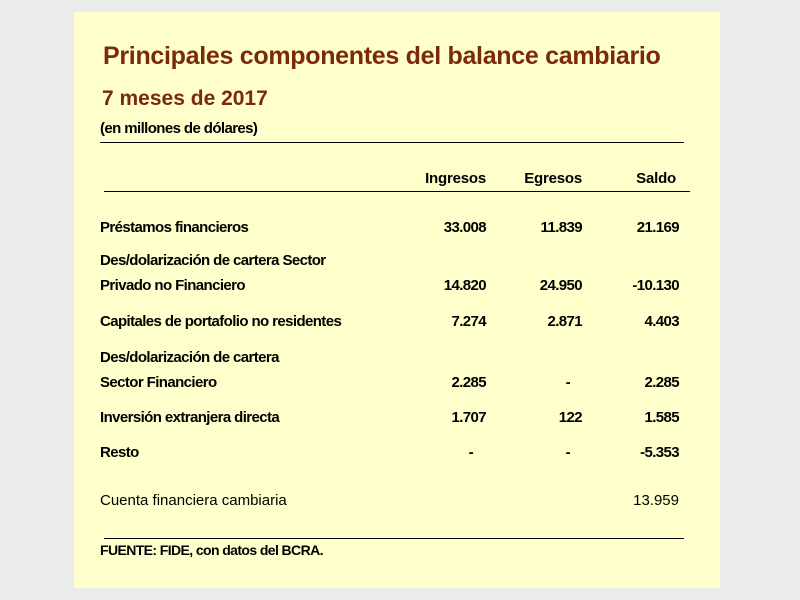  What do you see at coordinates (174, 227) in the screenshot?
I see `row-label: Préstamos financieros` at bounding box center [174, 227].